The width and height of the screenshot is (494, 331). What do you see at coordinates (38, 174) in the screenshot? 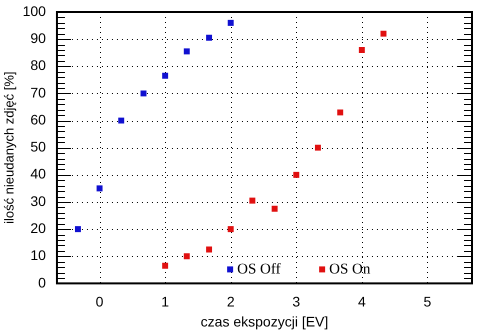
I see `y-tick-label: 40` at bounding box center [38, 174].